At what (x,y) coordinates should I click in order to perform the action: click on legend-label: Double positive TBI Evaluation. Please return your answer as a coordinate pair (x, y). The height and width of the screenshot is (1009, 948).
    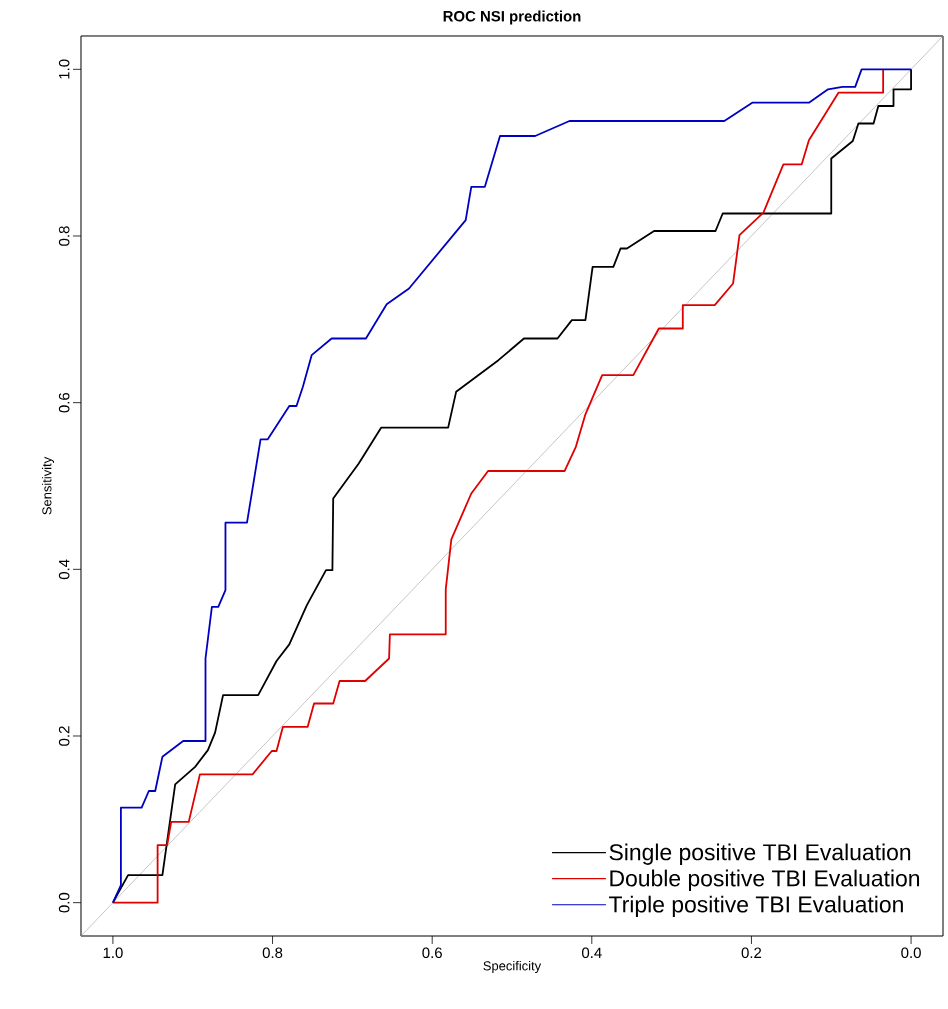
    Looking at the image, I should click on (765, 880).